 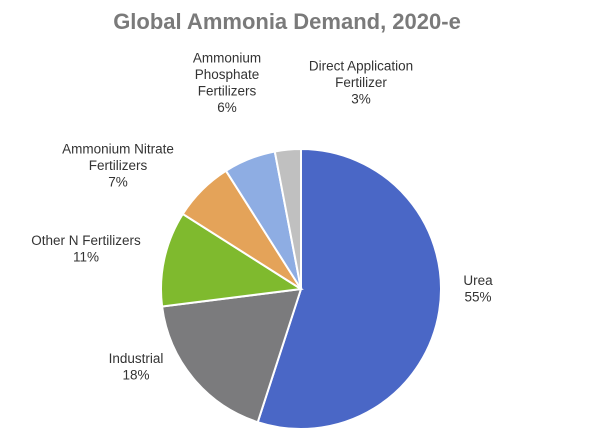 I want to click on slice-label-4-line-3: 6%, so click(x=227, y=107).